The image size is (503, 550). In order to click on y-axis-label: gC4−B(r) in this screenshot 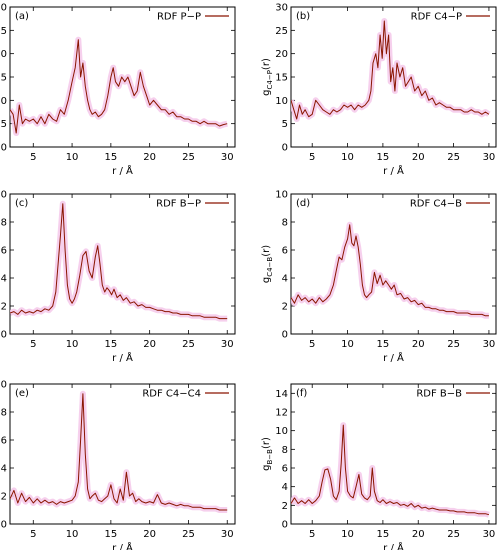, I will do `click(267, 264)`.